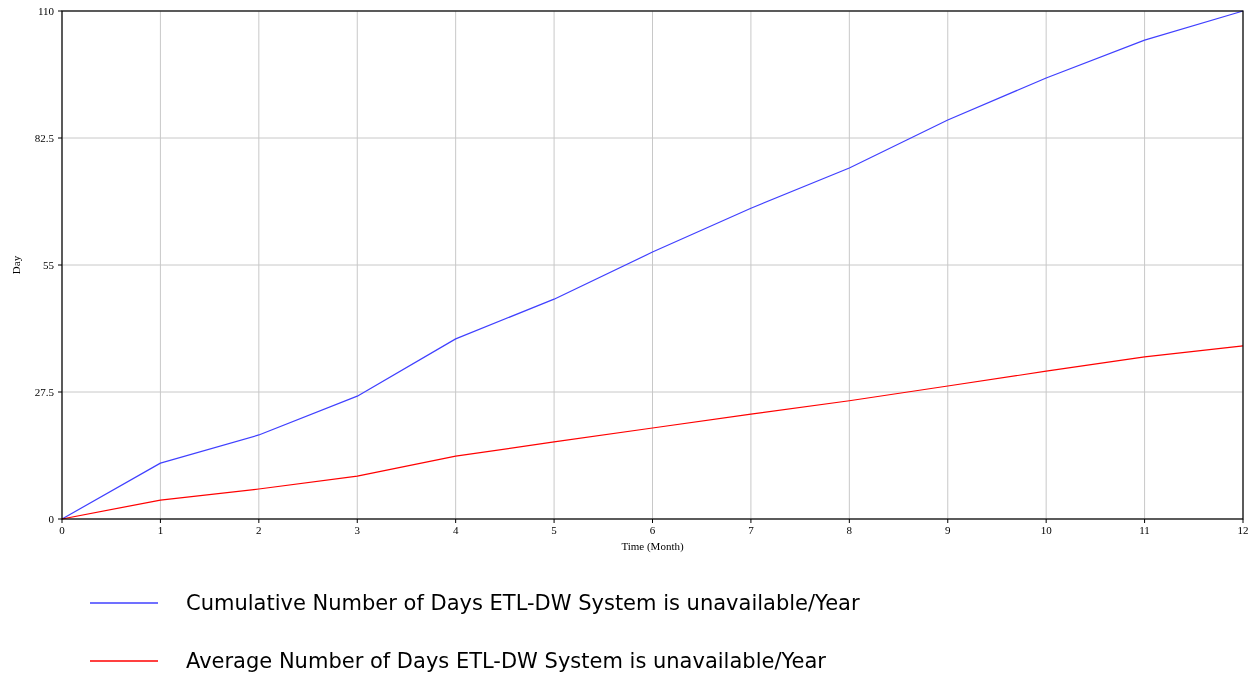  What do you see at coordinates (16, 265) in the screenshot?
I see `y-axis-title: Day` at bounding box center [16, 265].